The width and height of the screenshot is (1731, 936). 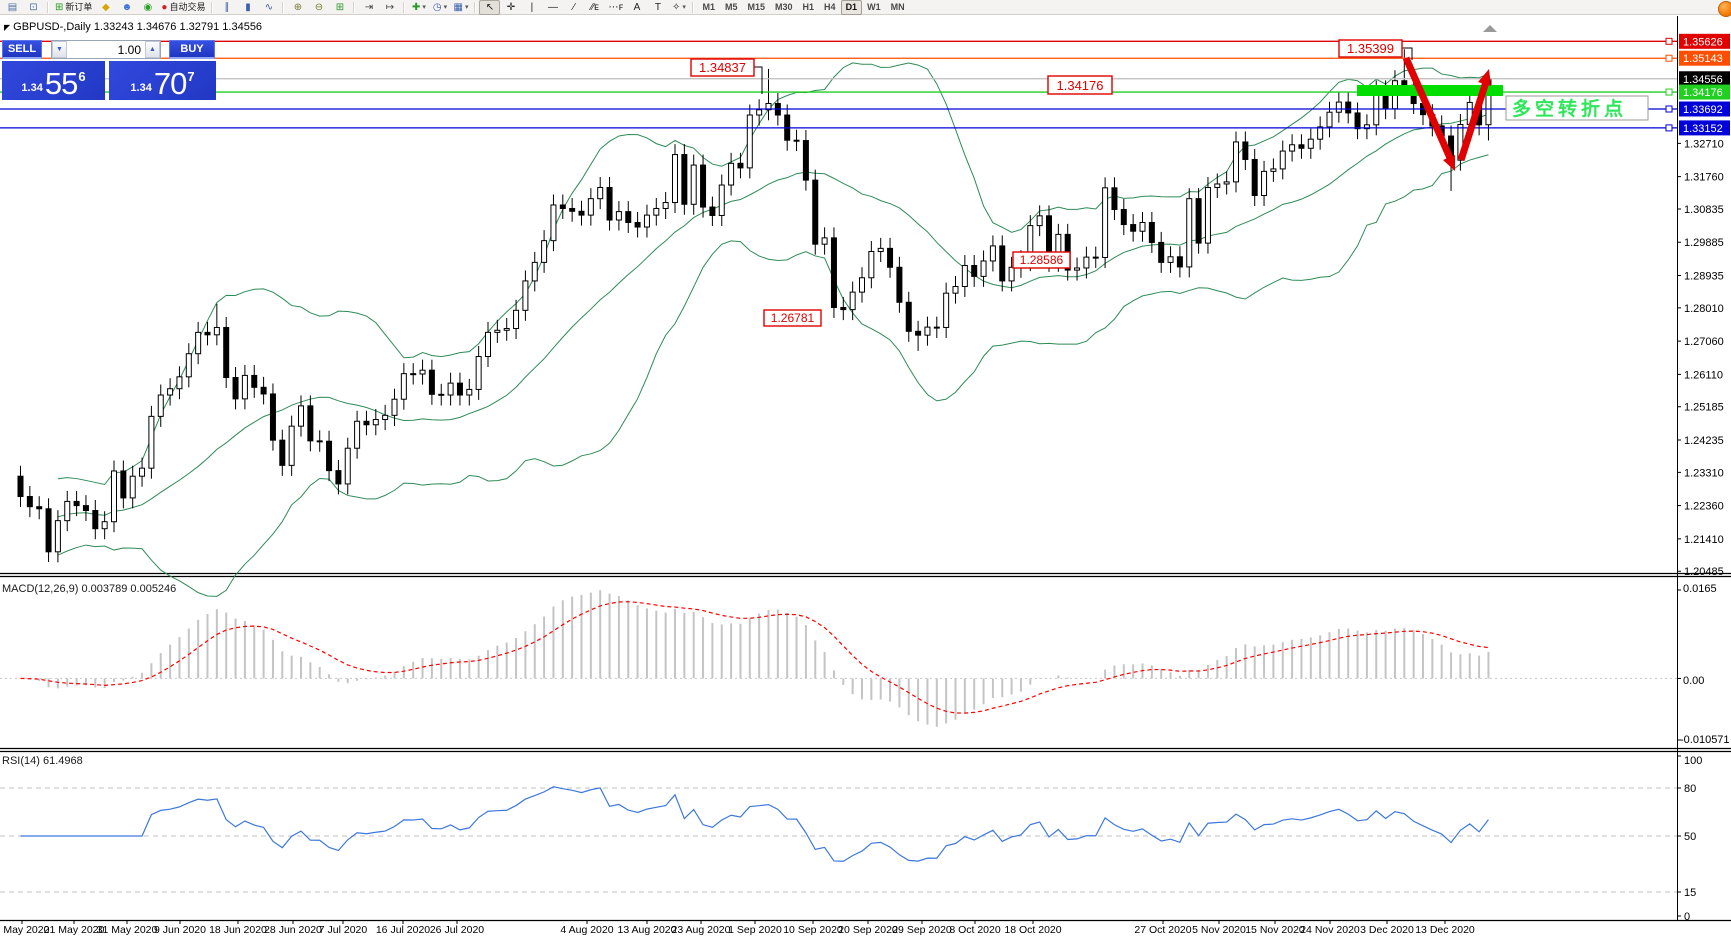 I want to click on chart-window-icon: ▤, so click(x=12, y=7).